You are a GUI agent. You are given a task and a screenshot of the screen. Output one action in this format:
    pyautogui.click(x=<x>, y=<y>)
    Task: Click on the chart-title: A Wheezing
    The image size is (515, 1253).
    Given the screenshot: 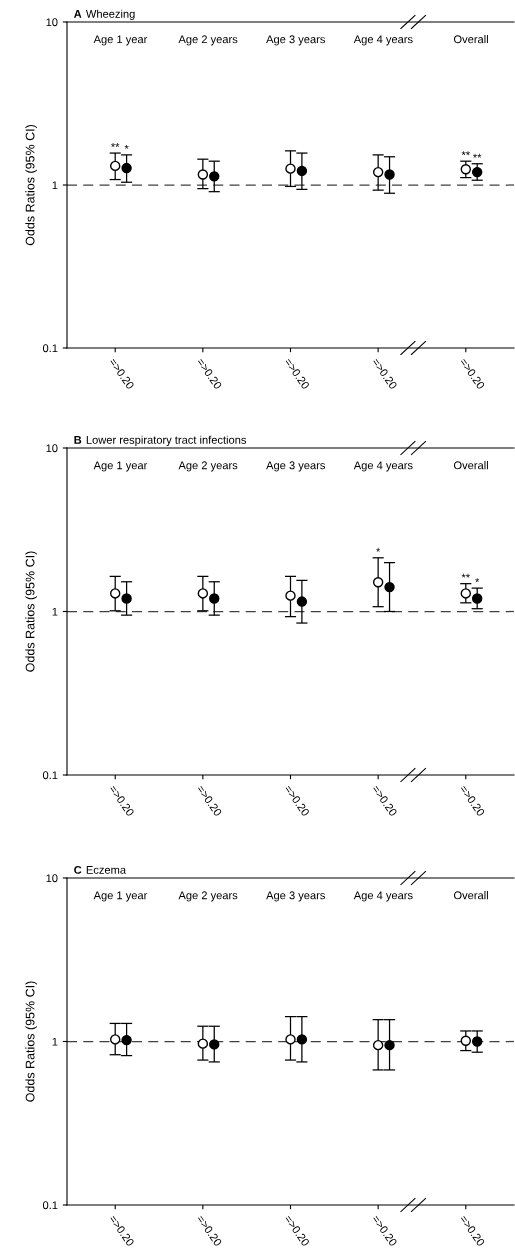 What is the action you would take?
    pyautogui.click(x=104, y=15)
    